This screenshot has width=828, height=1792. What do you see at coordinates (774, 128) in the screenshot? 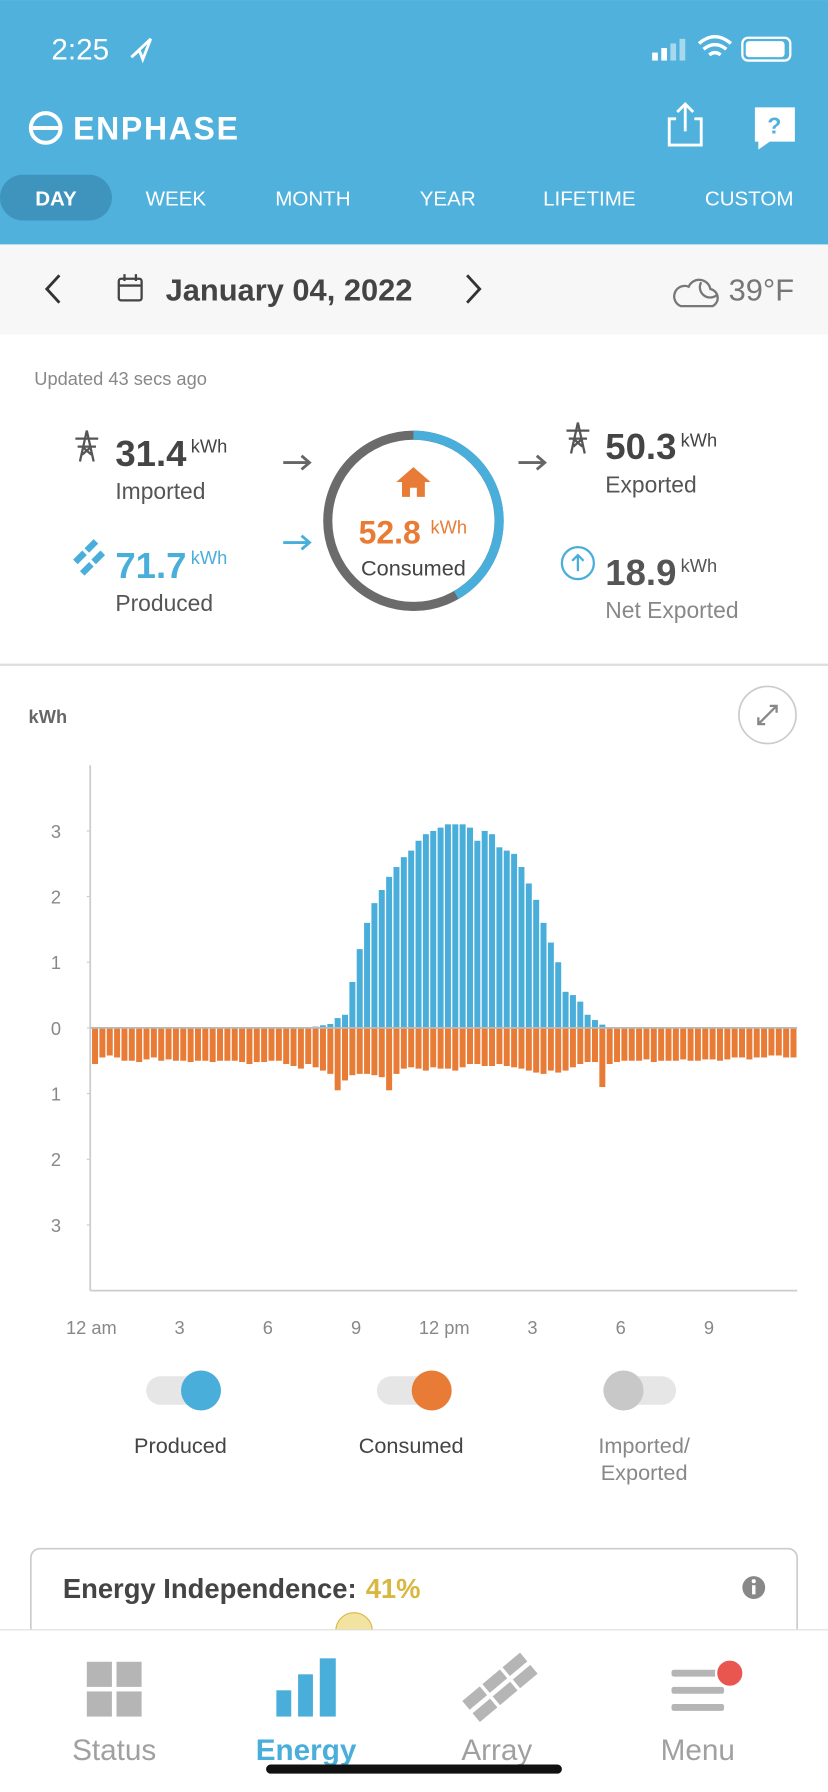
I see `help-button: ?` at bounding box center [774, 128].